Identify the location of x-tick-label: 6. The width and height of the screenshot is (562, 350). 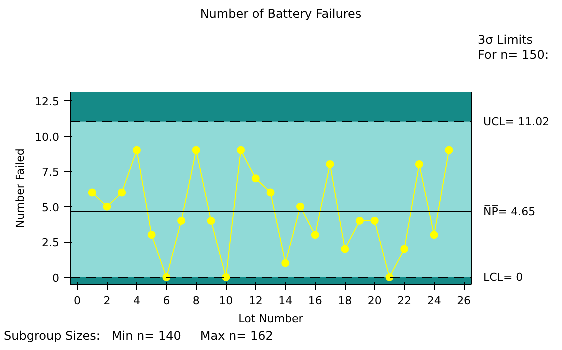
(166, 301).